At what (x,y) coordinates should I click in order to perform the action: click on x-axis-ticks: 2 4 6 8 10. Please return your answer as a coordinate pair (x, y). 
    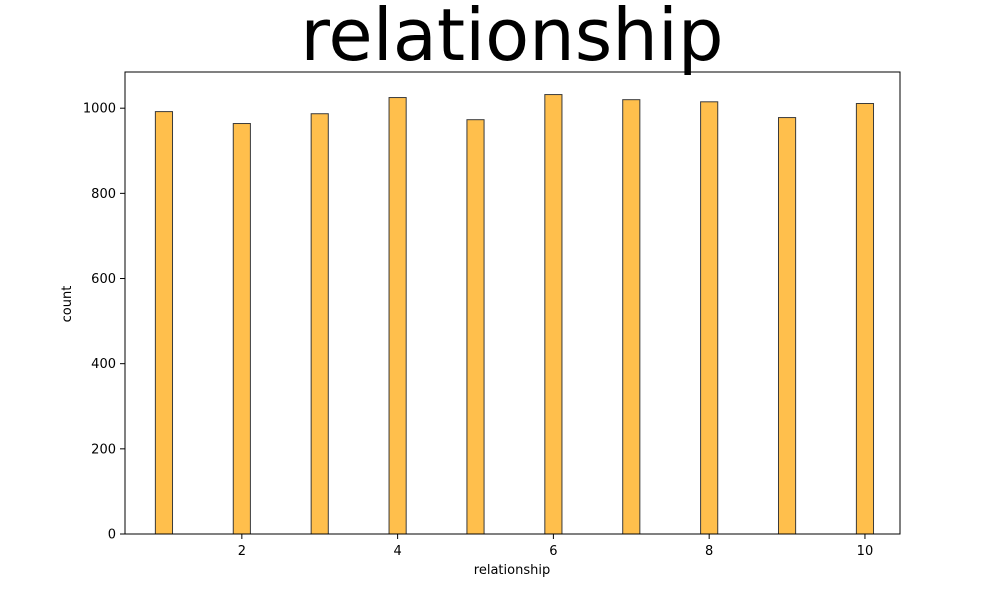
    Looking at the image, I should click on (556, 546).